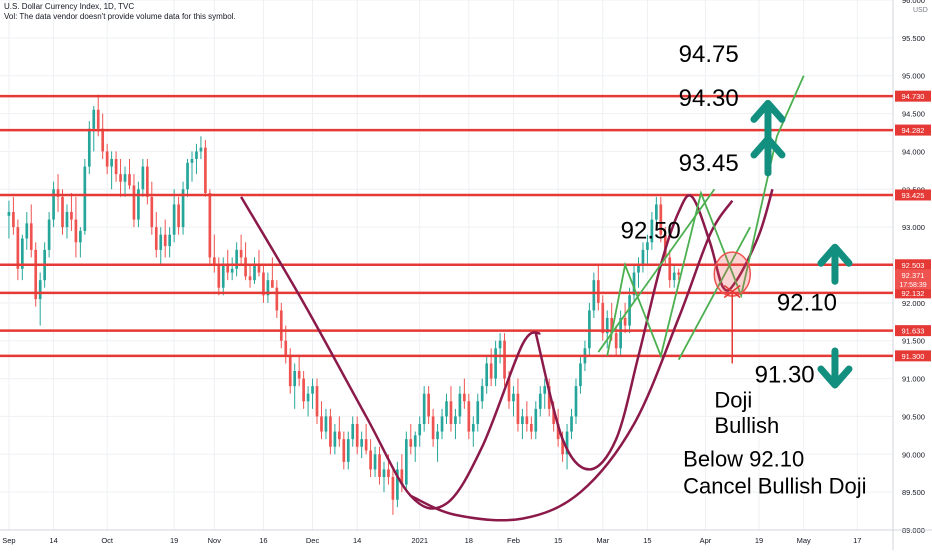 This screenshot has width=932, height=555. What do you see at coordinates (701, 219) in the screenshot?
I see `projection-lines` at bounding box center [701, 219].